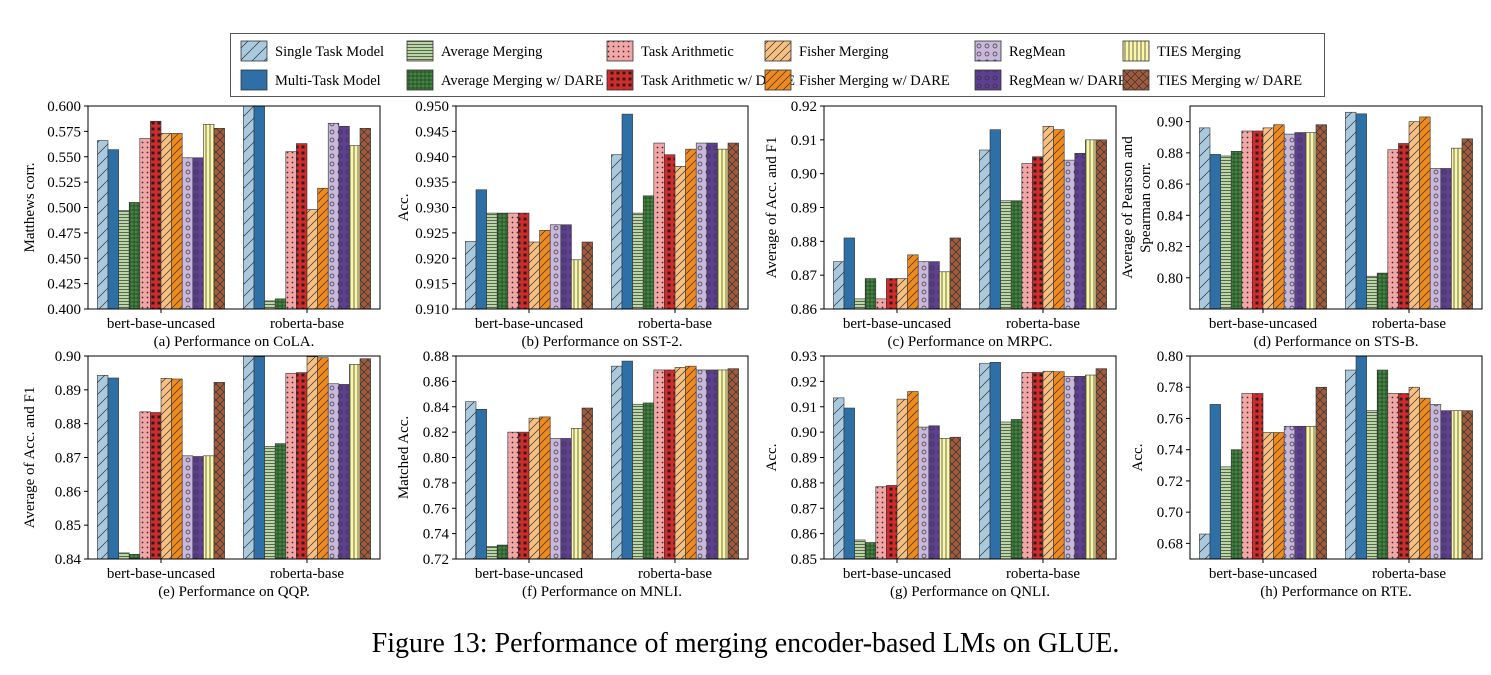 The width and height of the screenshot is (1491, 675). I want to click on y-tick-label: 0.74, so click(436, 535).